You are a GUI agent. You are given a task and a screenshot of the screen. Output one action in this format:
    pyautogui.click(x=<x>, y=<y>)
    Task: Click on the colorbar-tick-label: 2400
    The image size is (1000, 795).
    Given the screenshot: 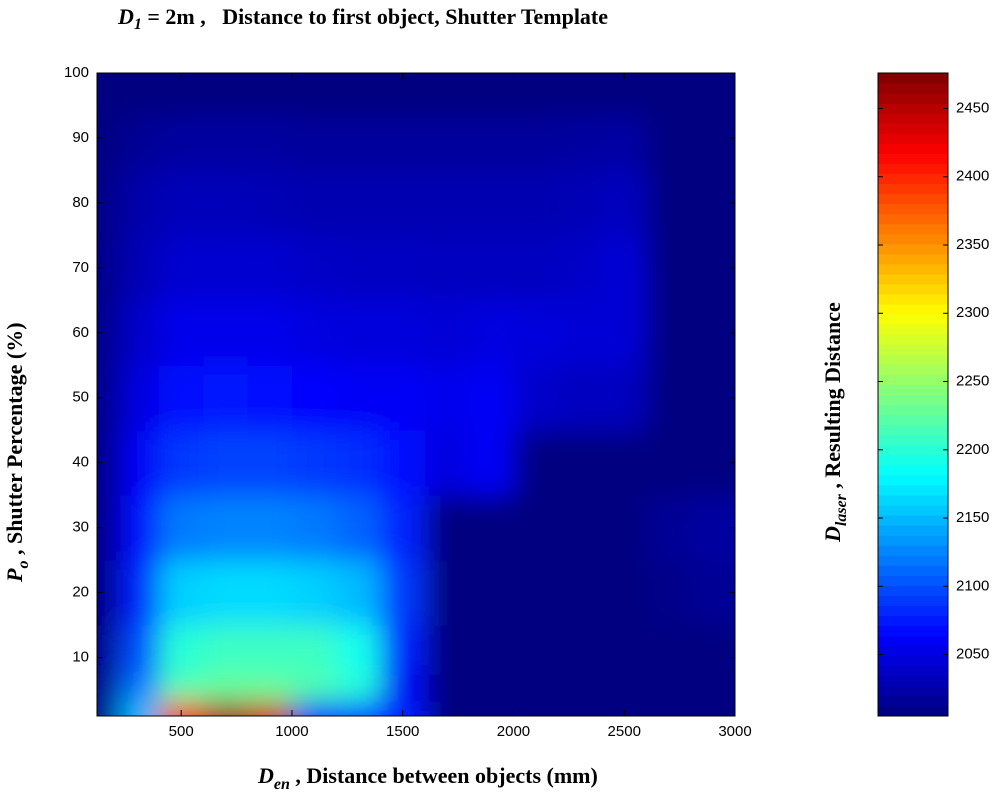 What is the action you would take?
    pyautogui.click(x=972, y=176)
    